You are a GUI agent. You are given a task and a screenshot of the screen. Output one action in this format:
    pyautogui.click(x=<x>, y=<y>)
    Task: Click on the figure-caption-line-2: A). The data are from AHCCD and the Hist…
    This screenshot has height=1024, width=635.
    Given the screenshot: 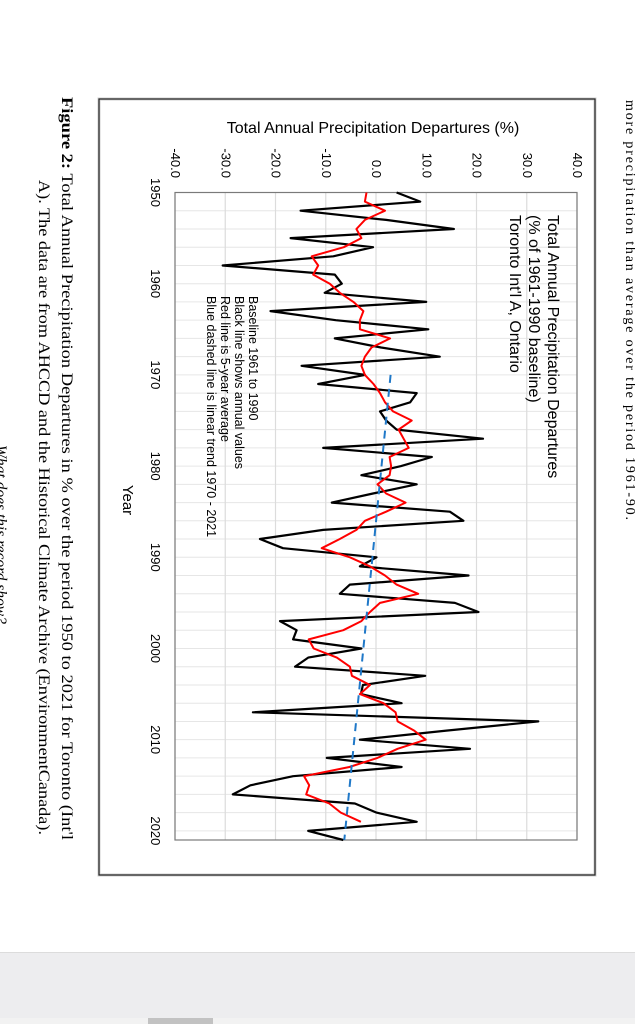 What is the action you would take?
    pyautogui.click(x=43, y=507)
    